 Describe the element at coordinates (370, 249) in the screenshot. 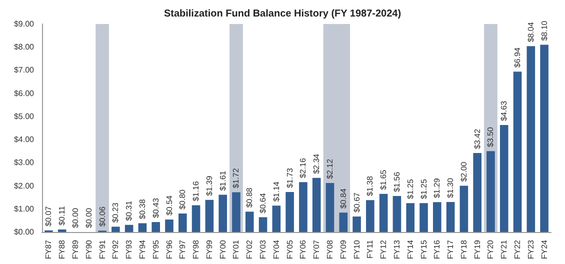

I see `x-tick-label: FY11` at that location.